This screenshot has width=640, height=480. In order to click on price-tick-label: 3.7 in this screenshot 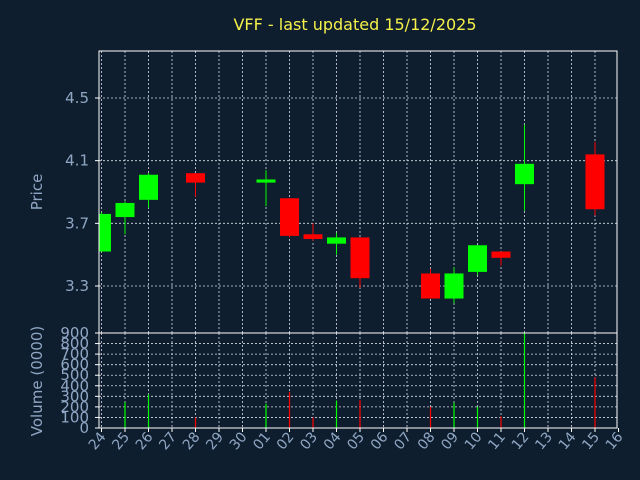, I will do `click(77, 223)`.